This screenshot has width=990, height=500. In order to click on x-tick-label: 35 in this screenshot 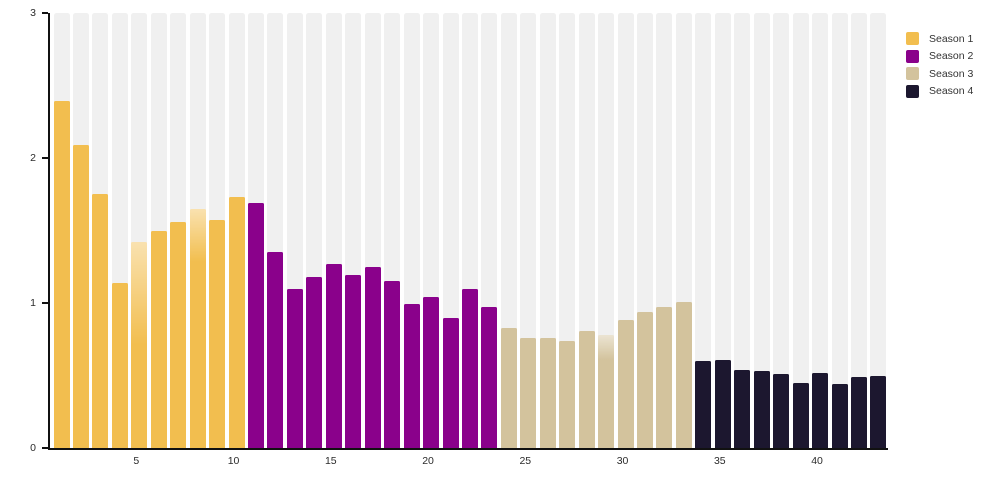, I will do `click(719, 461)`.